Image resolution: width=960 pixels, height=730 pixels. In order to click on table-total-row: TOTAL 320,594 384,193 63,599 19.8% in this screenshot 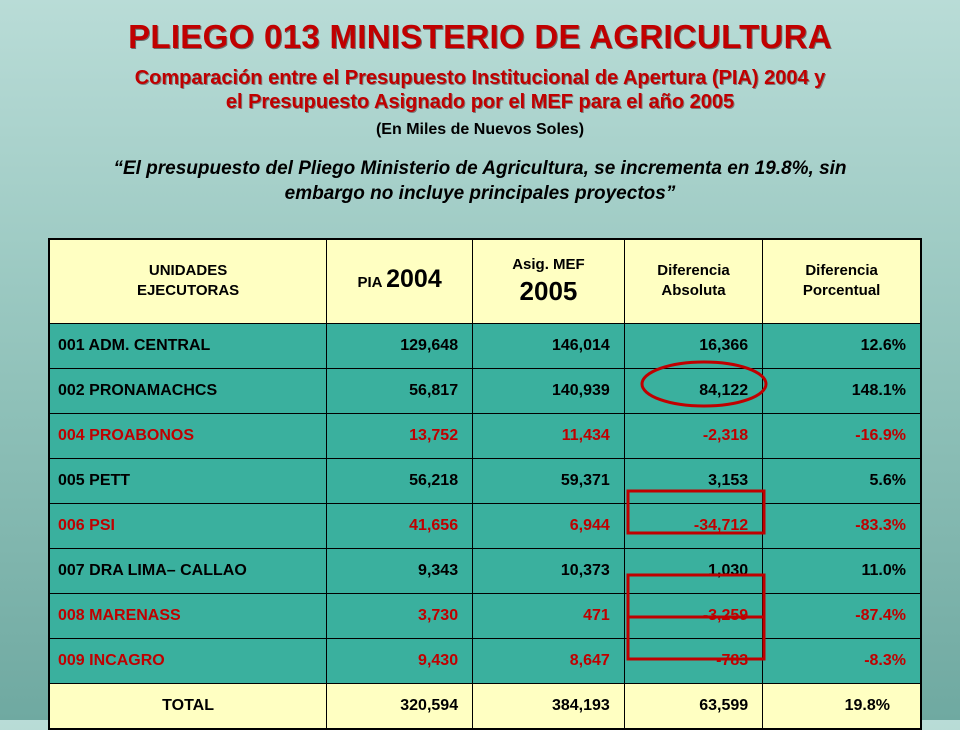, I will do `click(485, 705)`.